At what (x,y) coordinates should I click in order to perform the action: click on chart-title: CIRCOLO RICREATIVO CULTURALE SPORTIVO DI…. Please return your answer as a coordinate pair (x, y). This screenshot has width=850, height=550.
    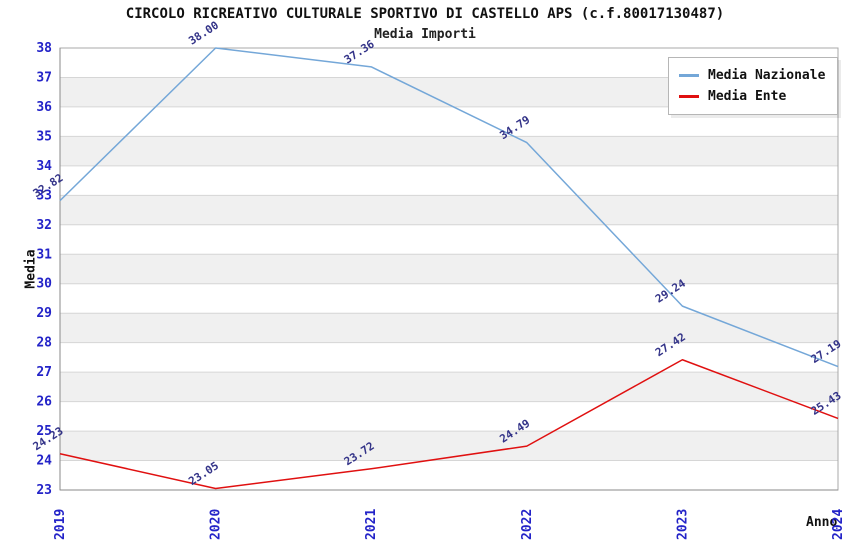
    Looking at the image, I should click on (425, 14).